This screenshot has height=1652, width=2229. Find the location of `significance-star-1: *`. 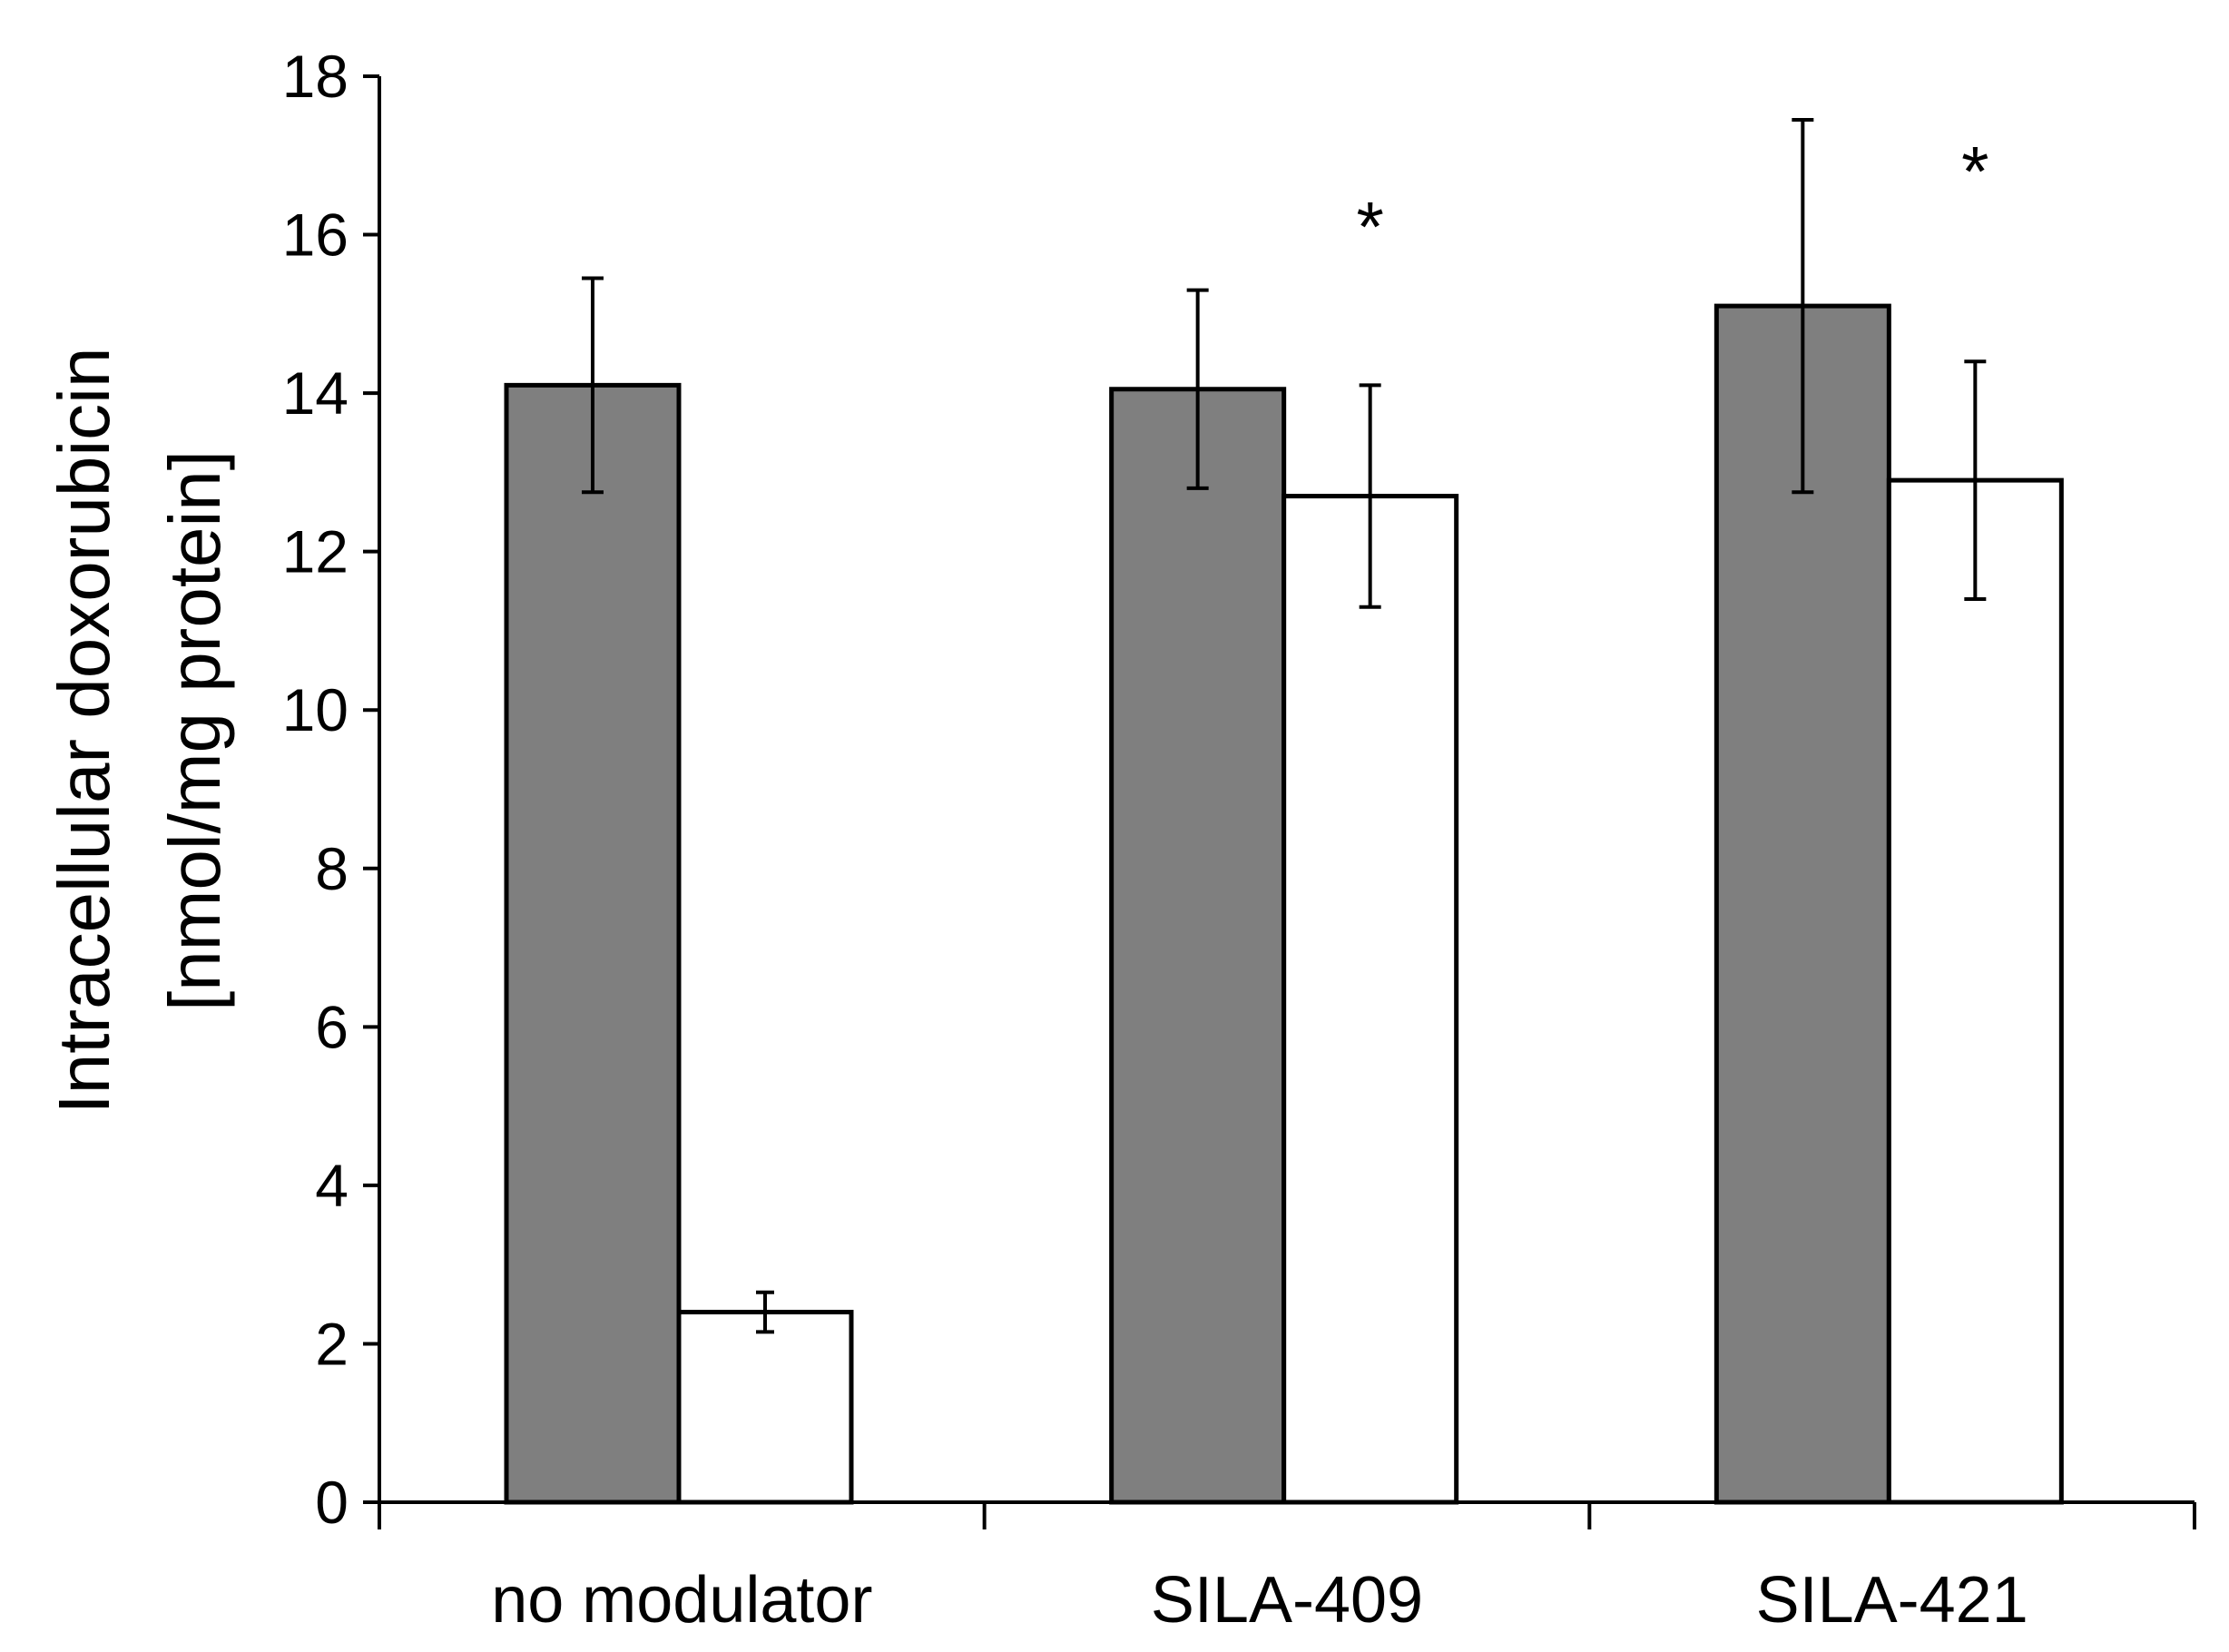

significance-star-1: * is located at coordinates (1974, 171).